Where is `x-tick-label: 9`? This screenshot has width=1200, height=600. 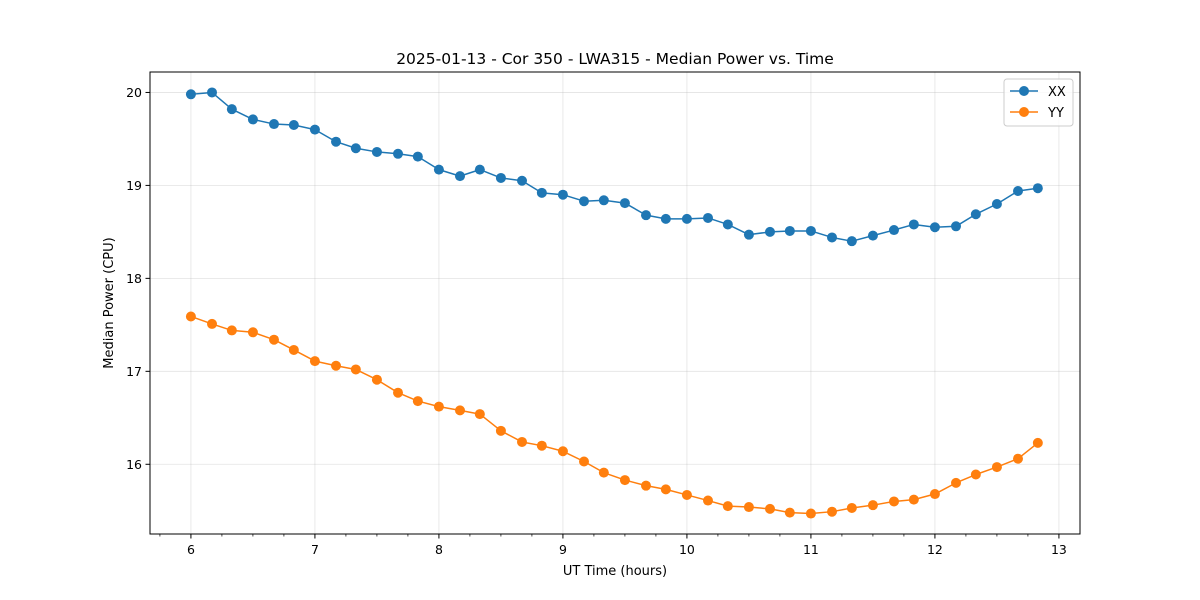
x-tick-label: 9 is located at coordinates (563, 549).